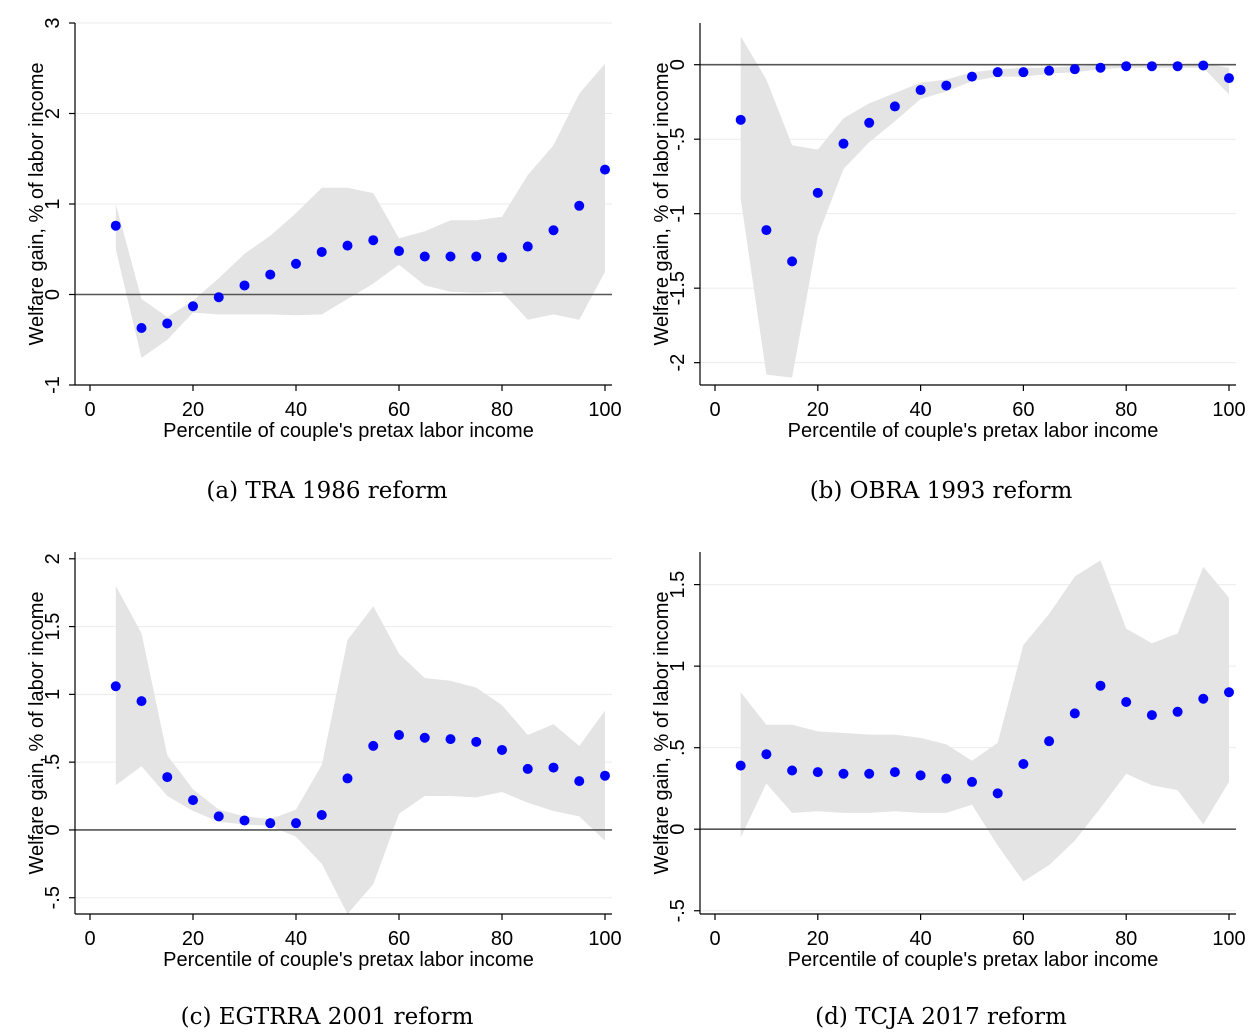 The height and width of the screenshot is (1036, 1251). What do you see at coordinates (941, 491) in the screenshot?
I see `caption-obra-1993: (b) OBRA 1993 reform` at bounding box center [941, 491].